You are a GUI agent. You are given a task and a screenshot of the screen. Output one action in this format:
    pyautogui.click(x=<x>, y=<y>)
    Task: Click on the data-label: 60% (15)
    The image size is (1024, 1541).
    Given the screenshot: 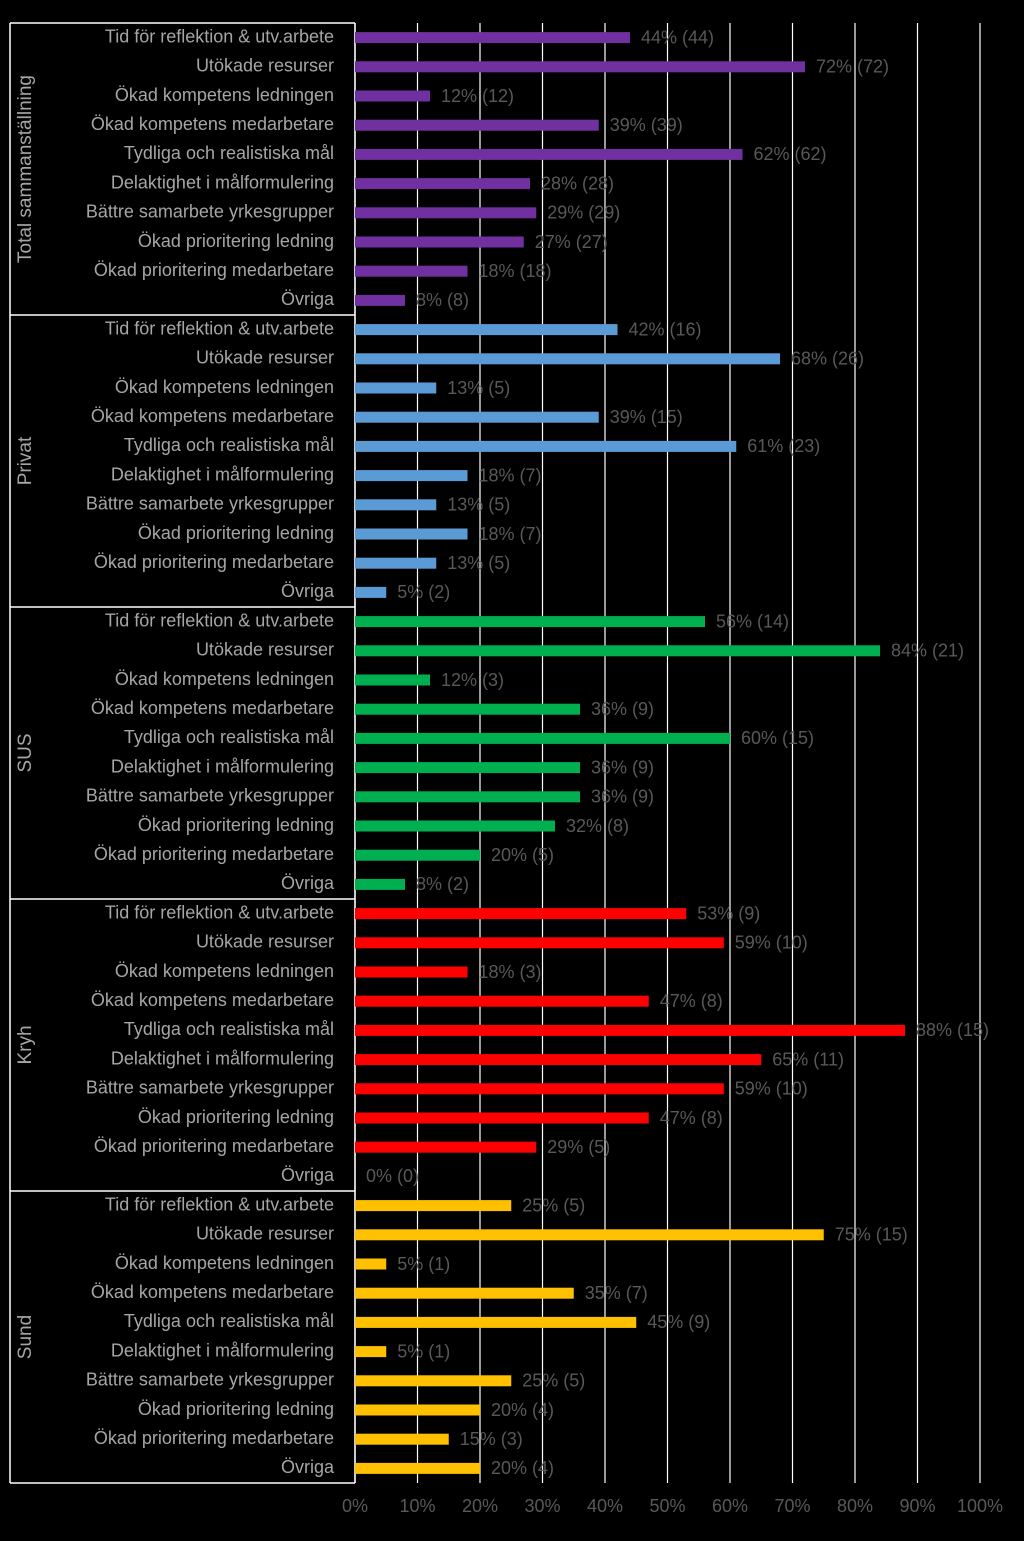 What is the action you would take?
    pyautogui.click(x=777, y=738)
    